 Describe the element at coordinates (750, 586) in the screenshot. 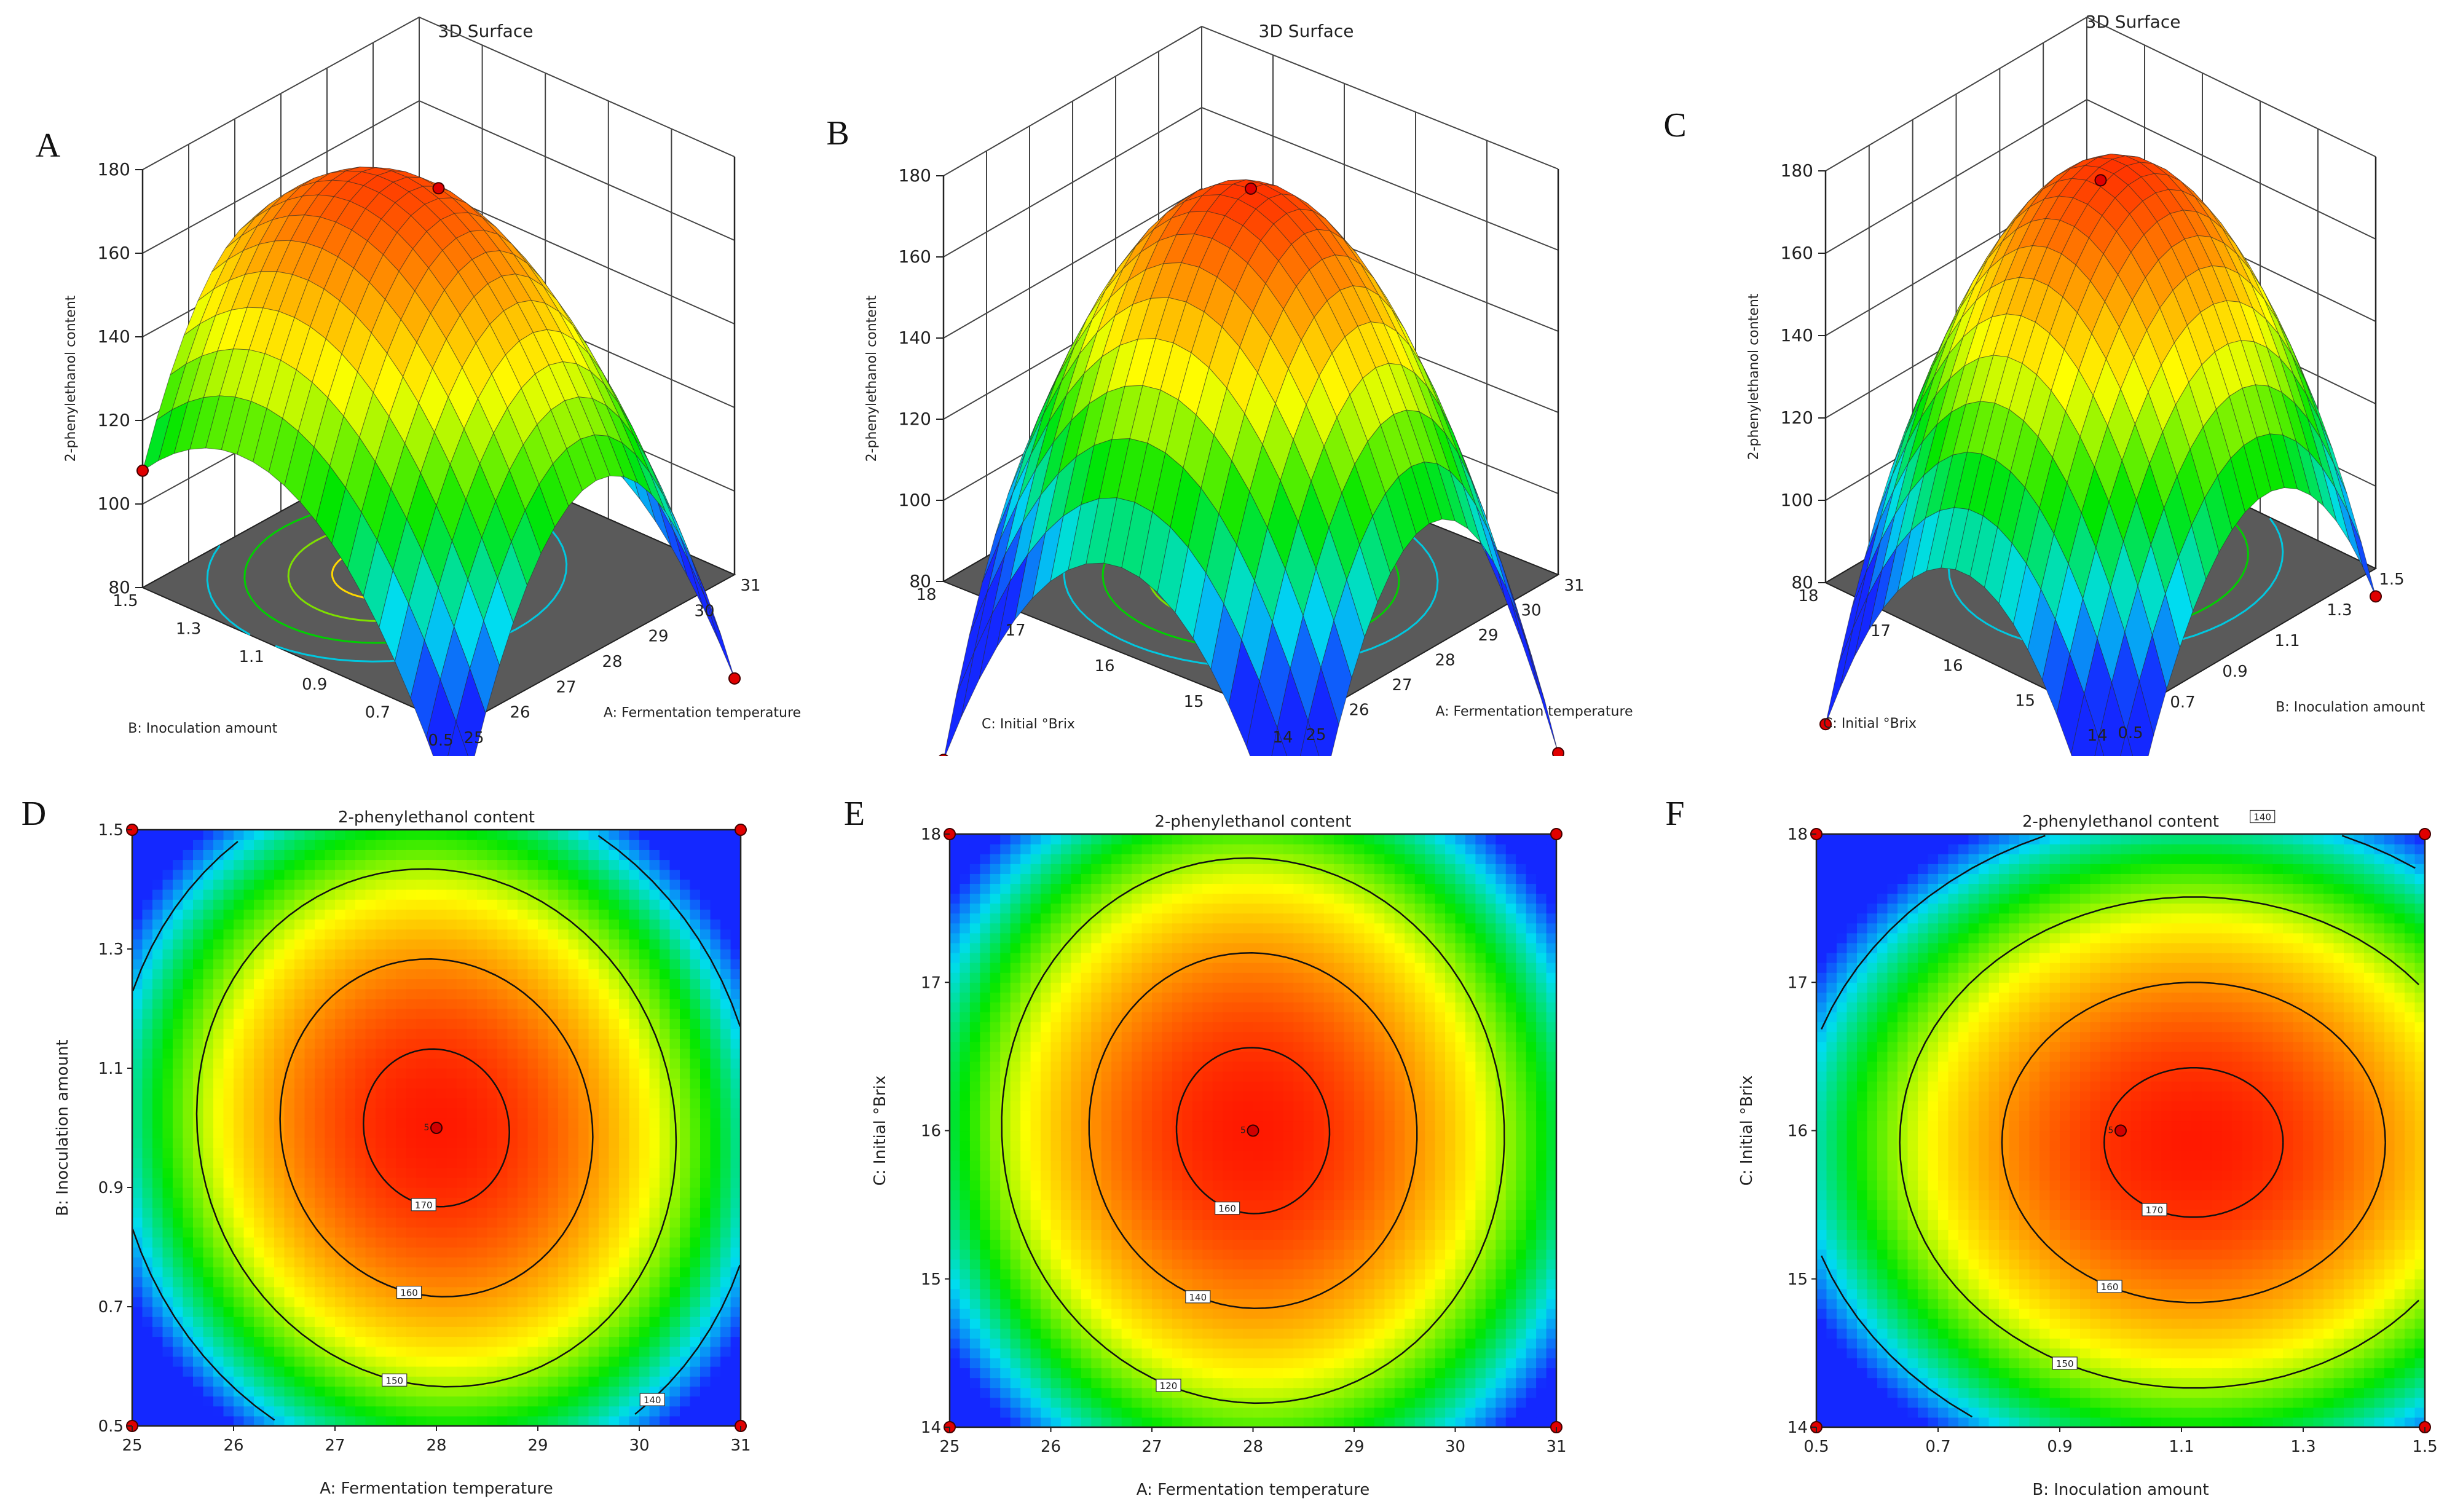

I see `x-tick-label: 31` at that location.